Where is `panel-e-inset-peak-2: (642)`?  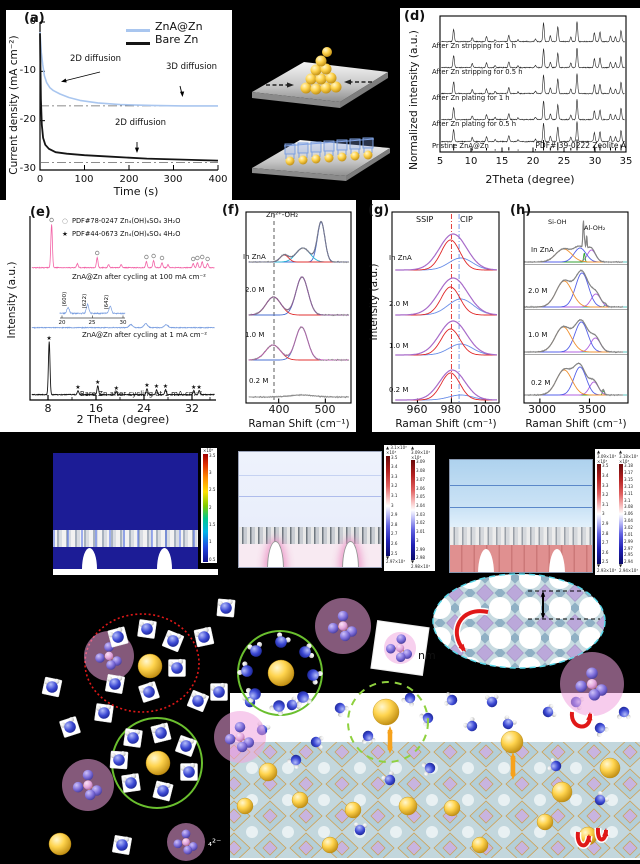 panel-e-inset-peak-2: (642) is located at coordinates (107, 302).